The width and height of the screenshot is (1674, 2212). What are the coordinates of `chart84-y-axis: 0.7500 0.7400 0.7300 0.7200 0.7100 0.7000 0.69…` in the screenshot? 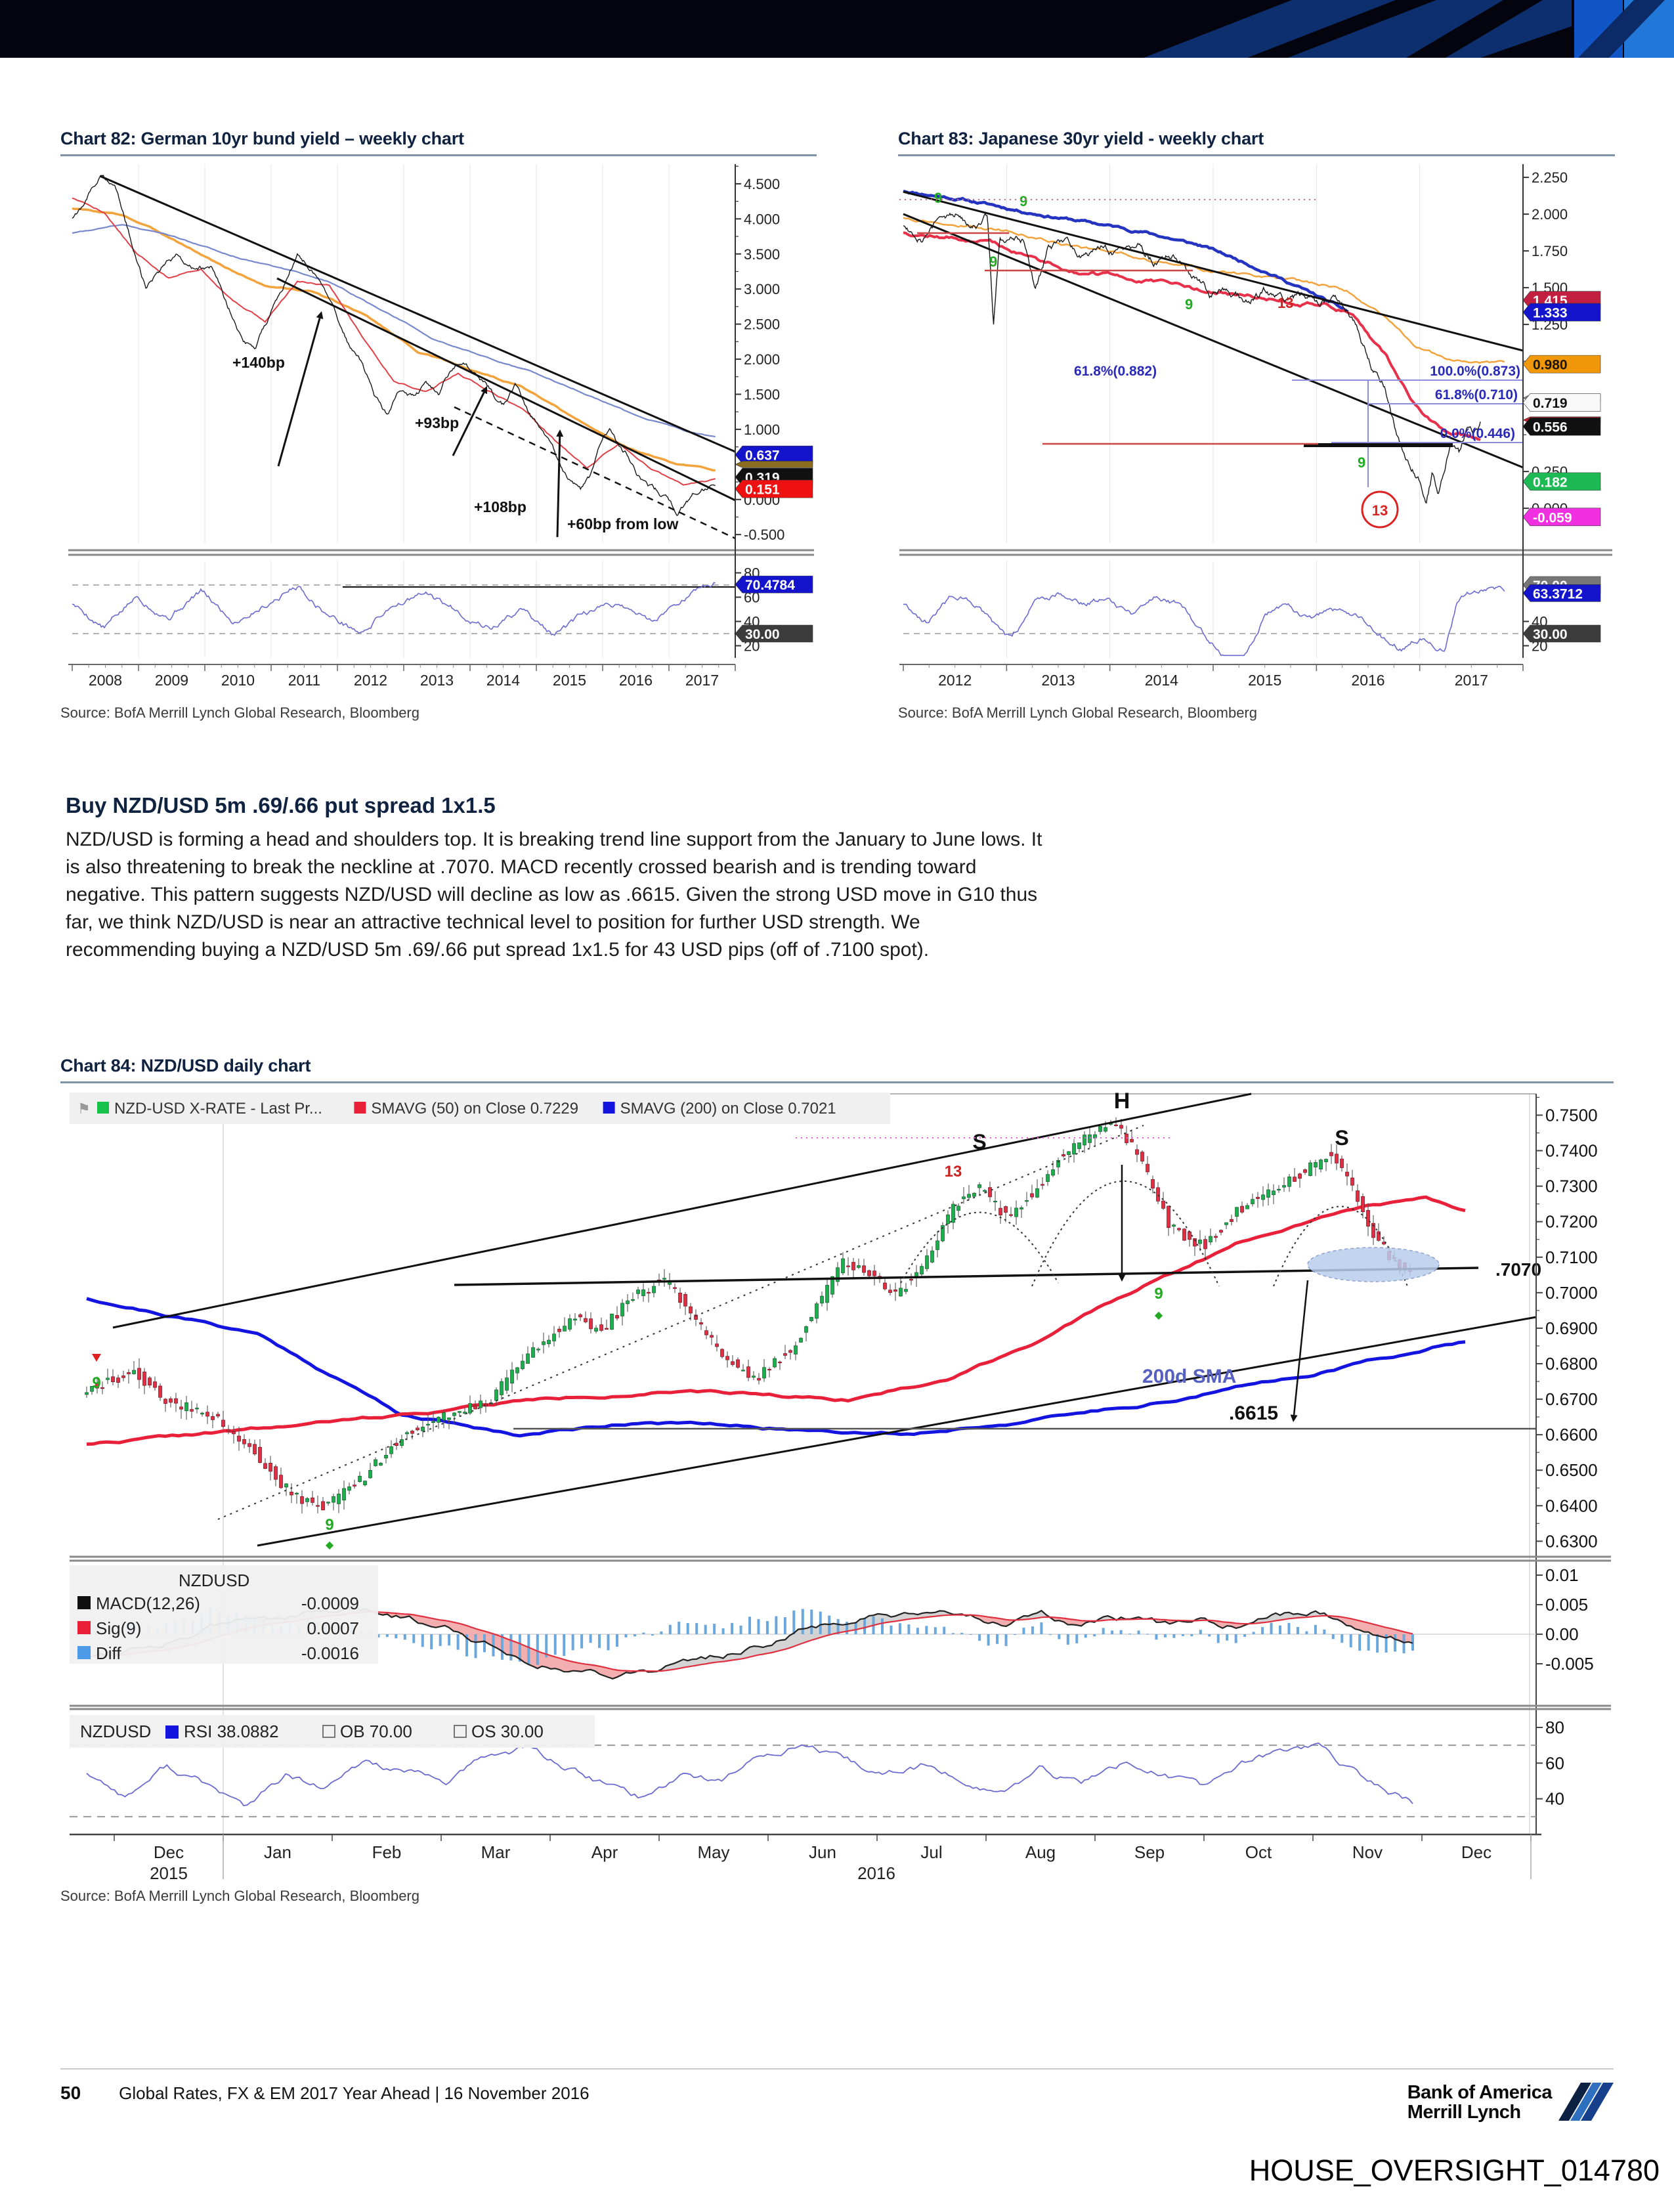 It's located at (1566, 1464).